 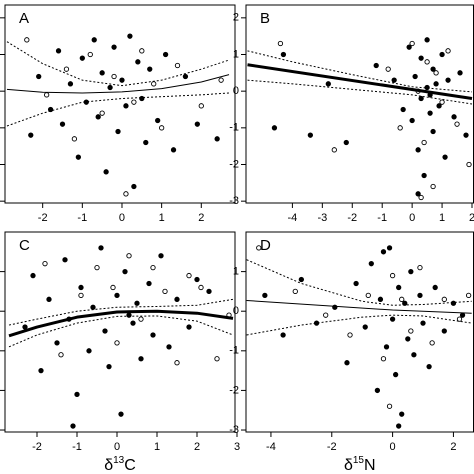 I want to click on x-axis-label-part: N, so click(x=370, y=465).